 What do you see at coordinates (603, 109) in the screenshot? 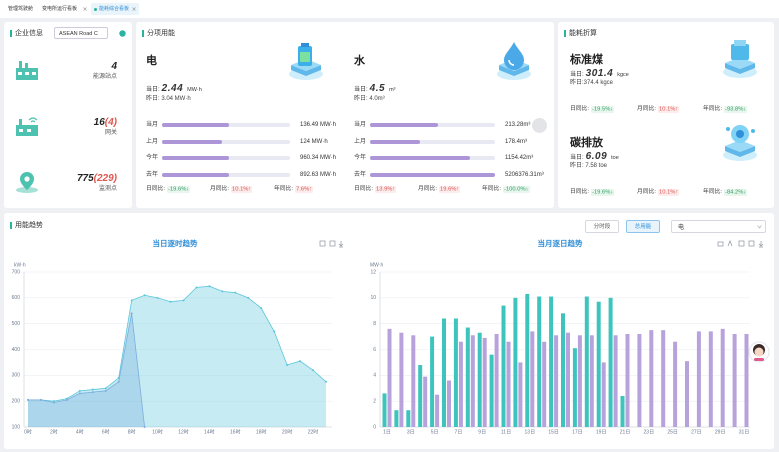
I see `compare-value: -19.5%↓` at bounding box center [603, 109].